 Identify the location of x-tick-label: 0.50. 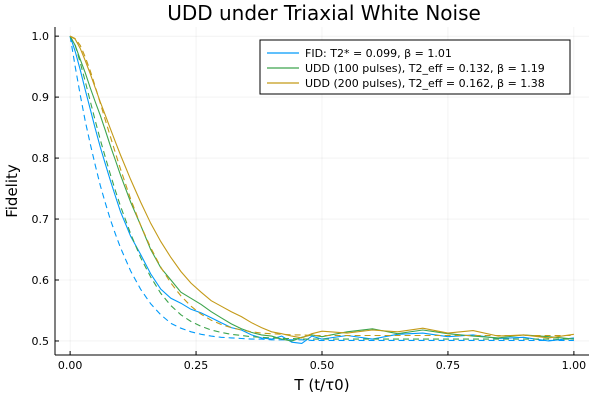
(322, 365).